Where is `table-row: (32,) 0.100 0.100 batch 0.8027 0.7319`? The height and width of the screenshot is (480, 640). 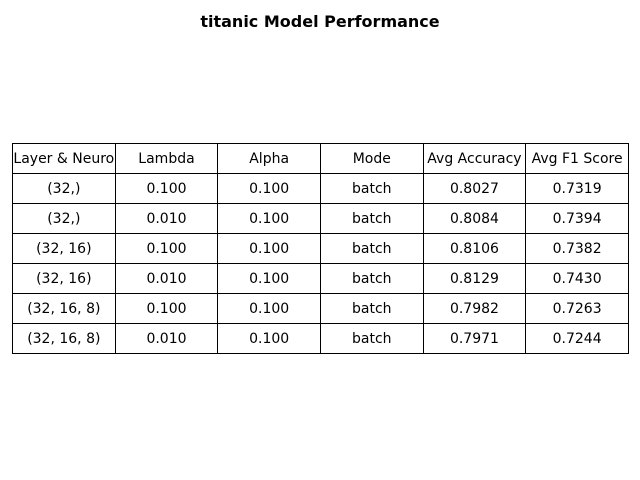
table-row: (32,) 0.100 0.100 batch 0.8027 0.7319 is located at coordinates (320, 188).